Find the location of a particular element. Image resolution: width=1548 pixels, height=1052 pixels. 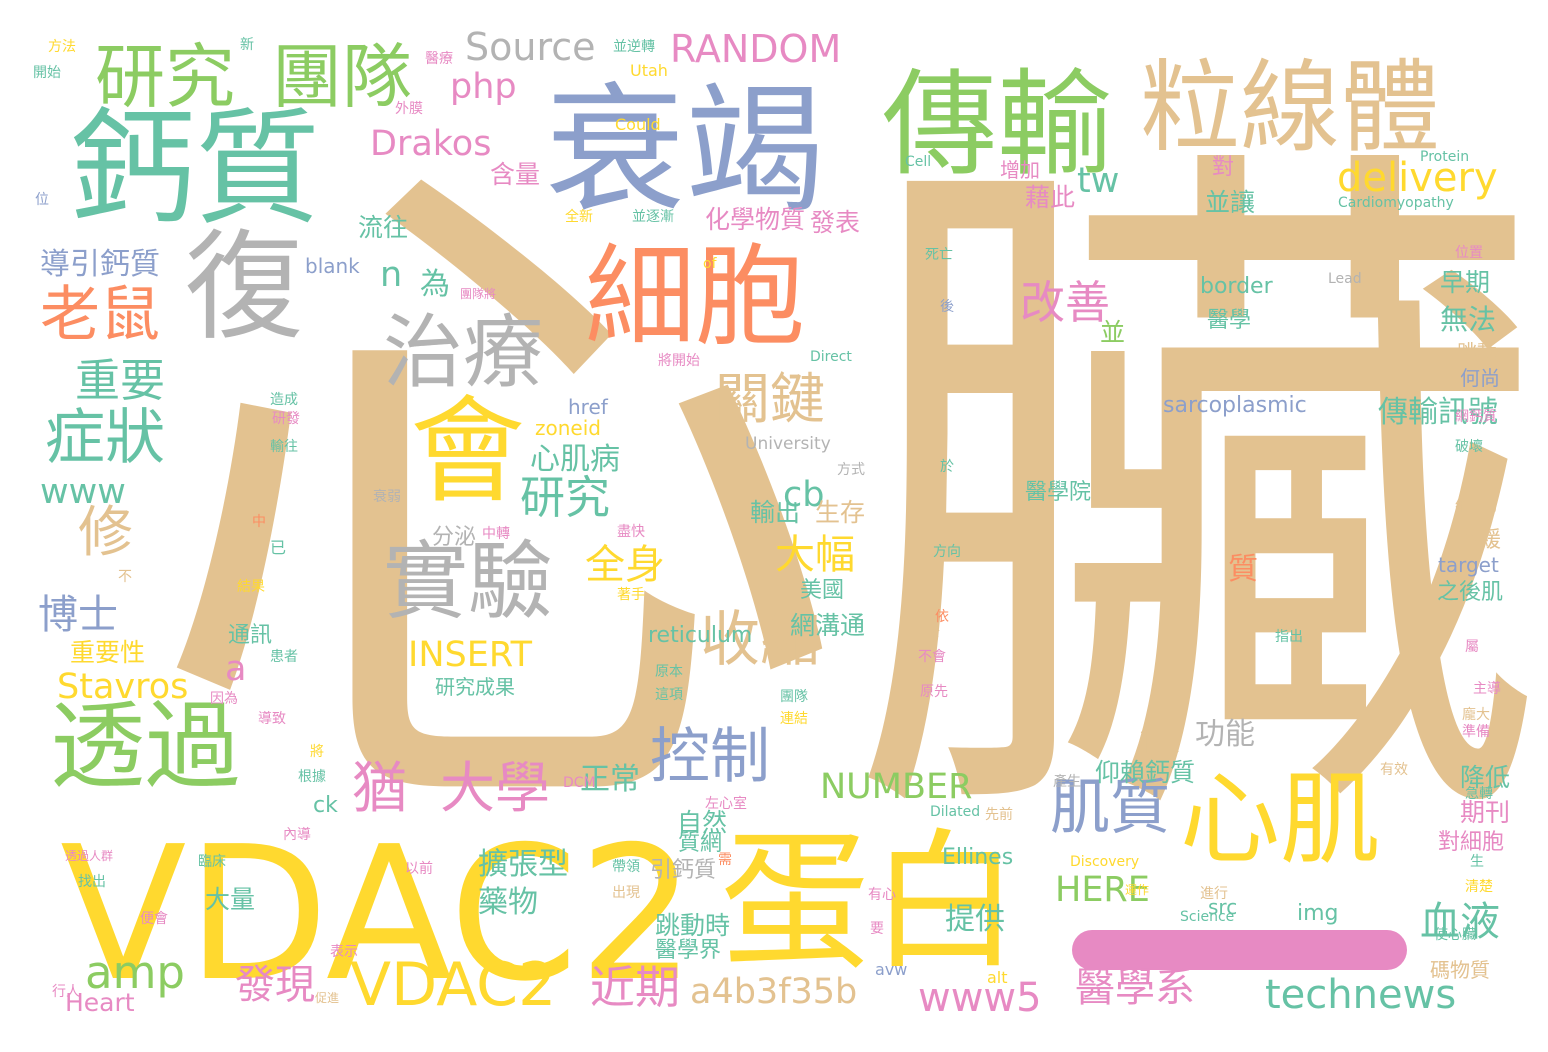

word-174: 根據 is located at coordinates (312, 777).